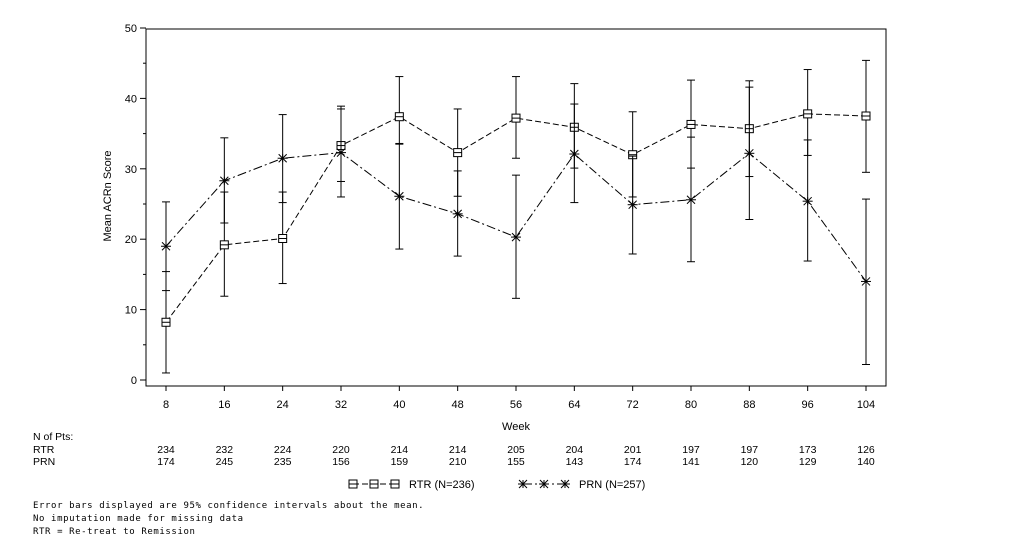 The image size is (1010, 548). I want to click on x-tick-label: 72, so click(633, 405).